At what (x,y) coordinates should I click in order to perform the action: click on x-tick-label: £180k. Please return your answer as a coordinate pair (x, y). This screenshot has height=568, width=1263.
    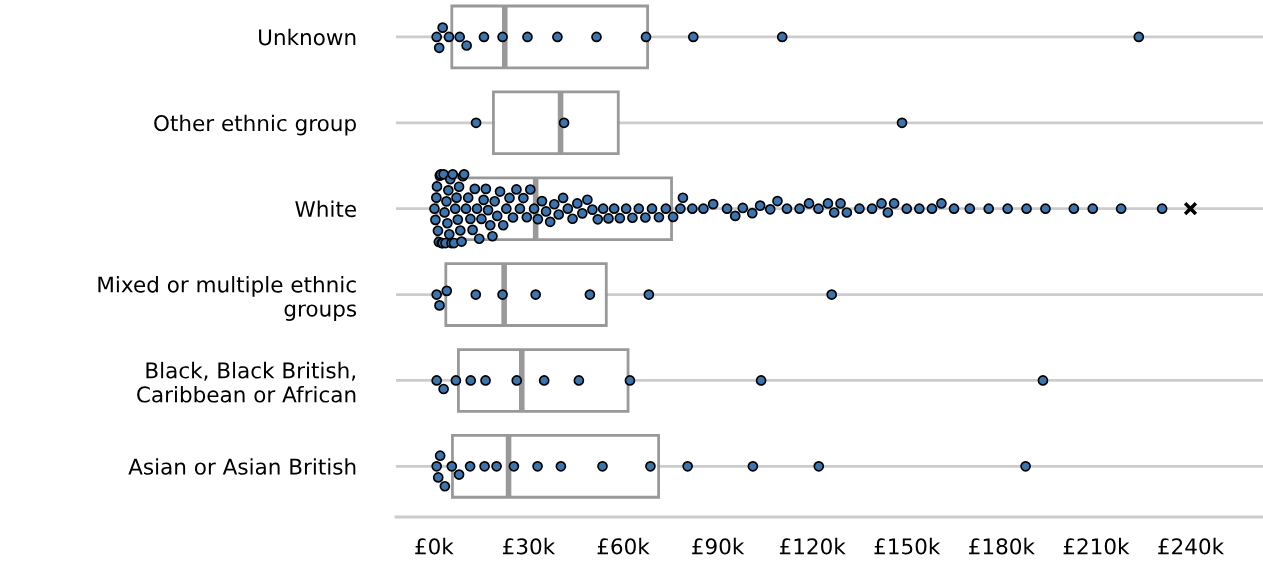
    Looking at the image, I should click on (1002, 546).